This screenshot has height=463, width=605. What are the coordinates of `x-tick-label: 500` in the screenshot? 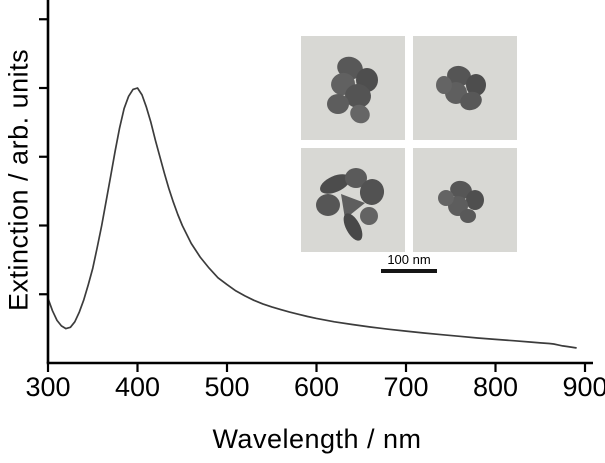 It's located at (226, 387).